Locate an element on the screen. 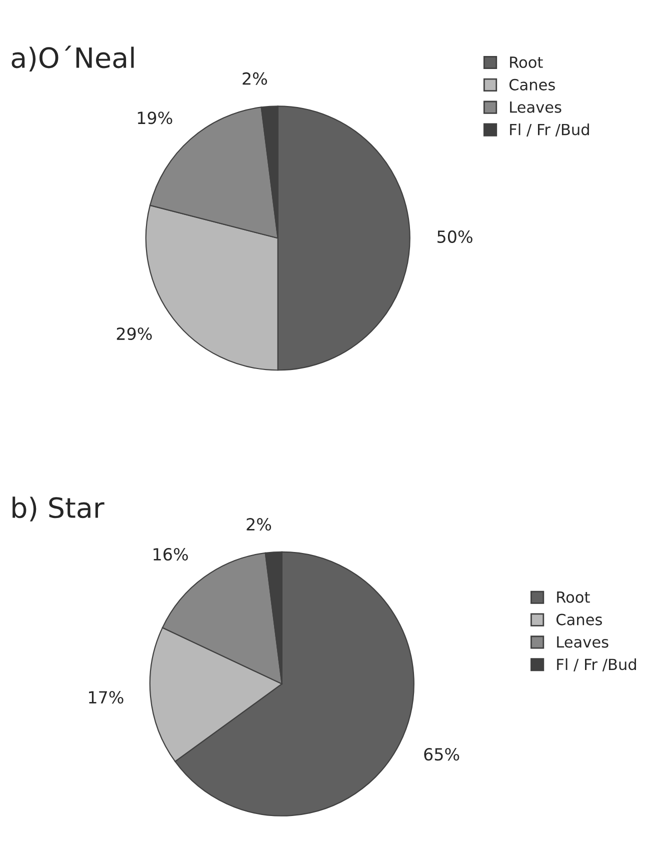 This screenshot has width=672, height=849. data-label: 19% is located at coordinates (155, 118).